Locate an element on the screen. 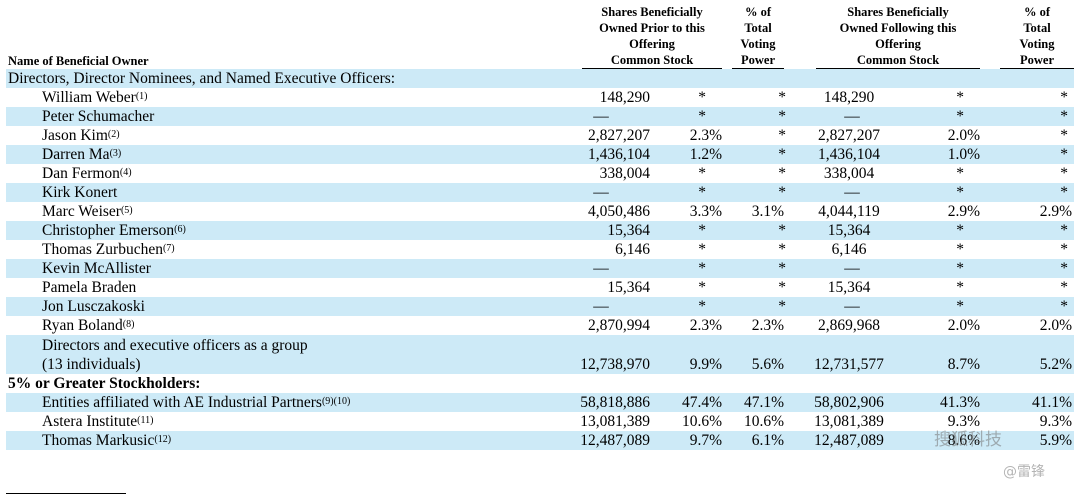 The image size is (1080, 497). table-row: Christopher Emerson(6) 15,364 * * 15,364 * * is located at coordinates (540, 230).